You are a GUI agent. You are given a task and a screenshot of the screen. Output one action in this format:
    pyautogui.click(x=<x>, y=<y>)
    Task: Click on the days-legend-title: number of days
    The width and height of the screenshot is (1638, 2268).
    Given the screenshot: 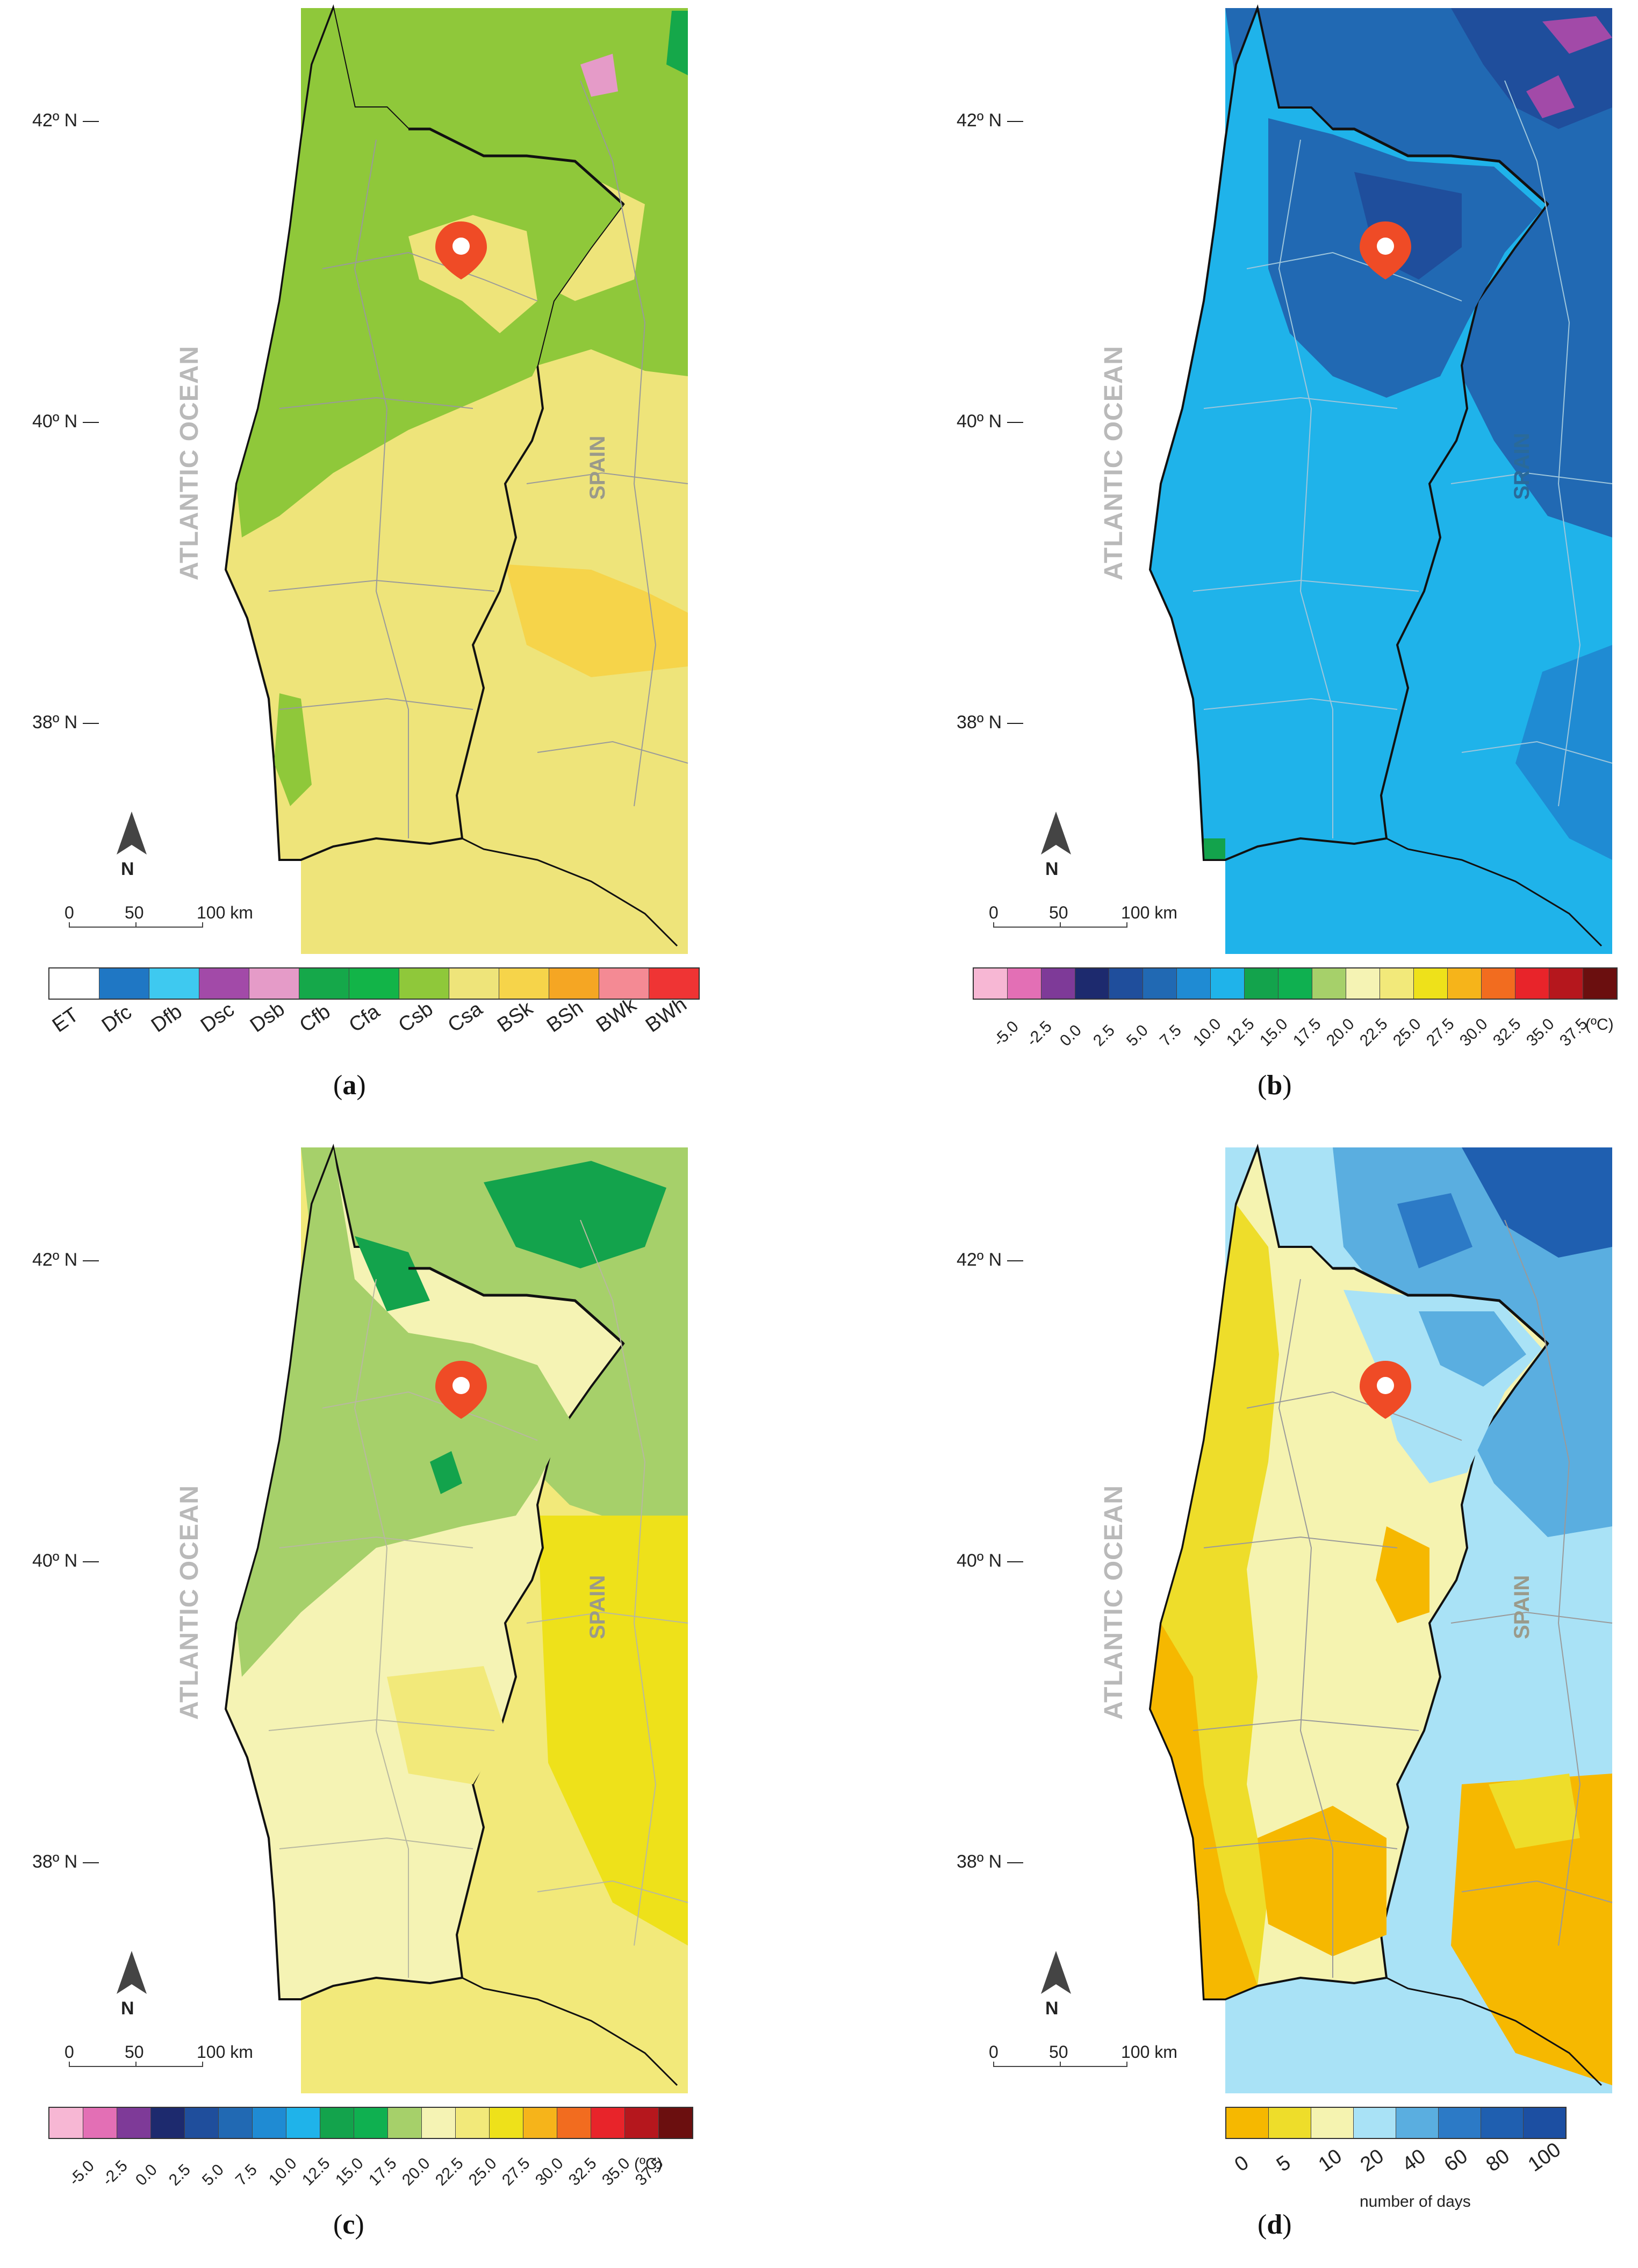 What is the action you would take?
    pyautogui.click(x=1415, y=2201)
    